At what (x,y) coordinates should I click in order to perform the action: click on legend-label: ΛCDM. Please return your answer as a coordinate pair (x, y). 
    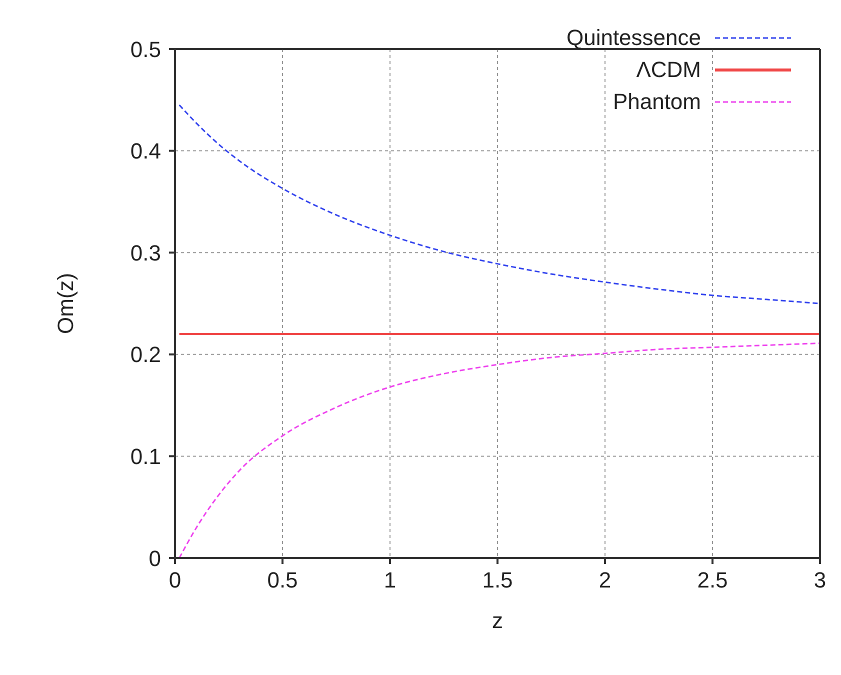
    Looking at the image, I should click on (668, 70).